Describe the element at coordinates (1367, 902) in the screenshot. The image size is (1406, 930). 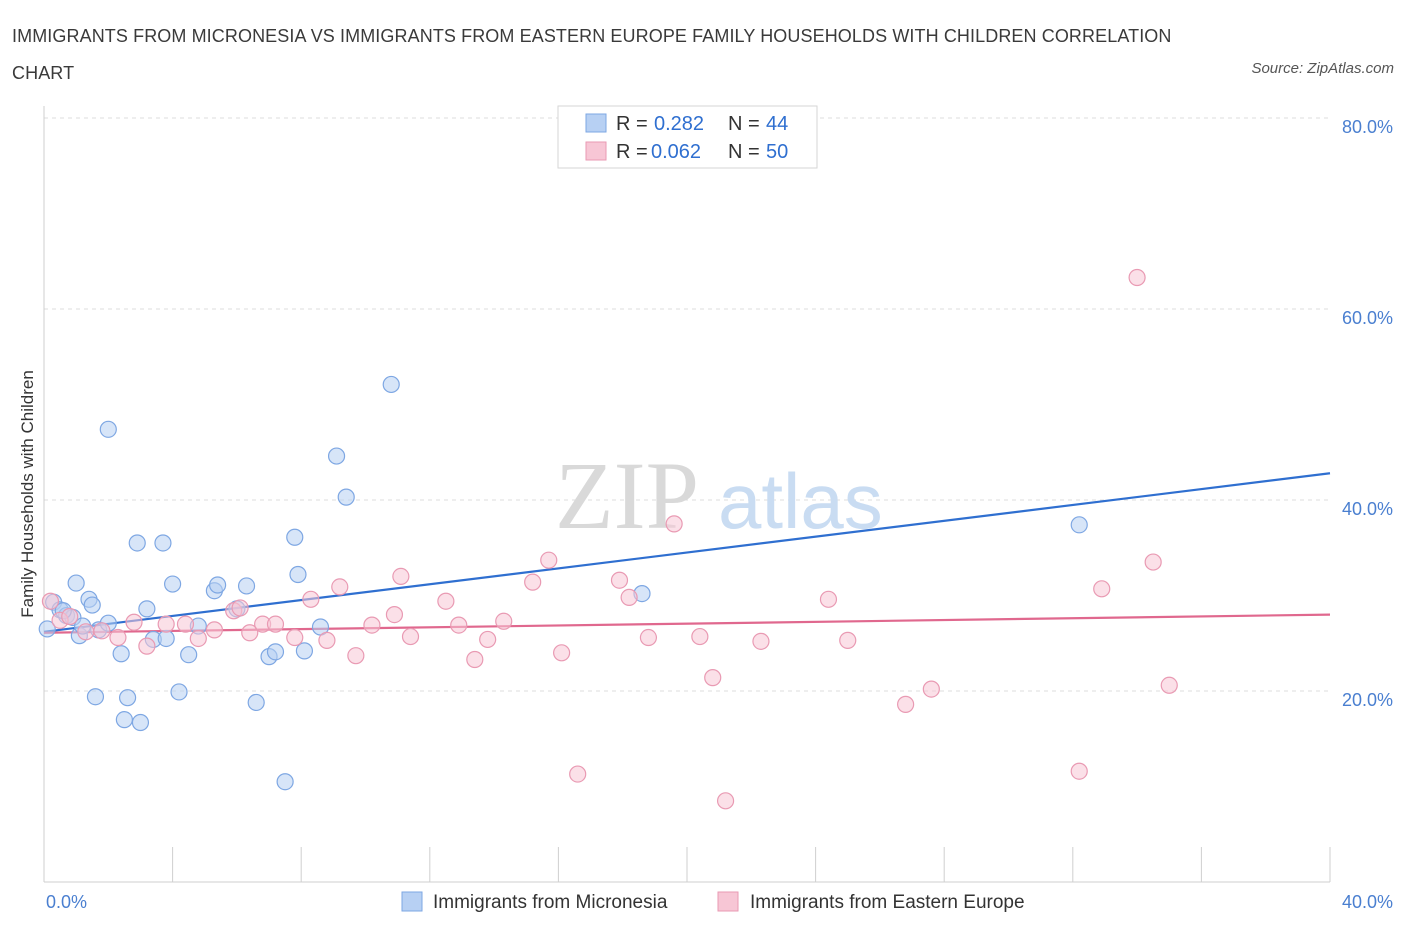
I see `x-tick-label-1: 40.0%` at that location.